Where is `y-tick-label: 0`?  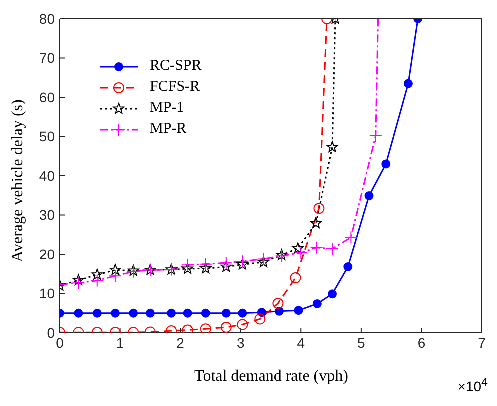
y-tick-label: 0 is located at coordinates (51, 332).